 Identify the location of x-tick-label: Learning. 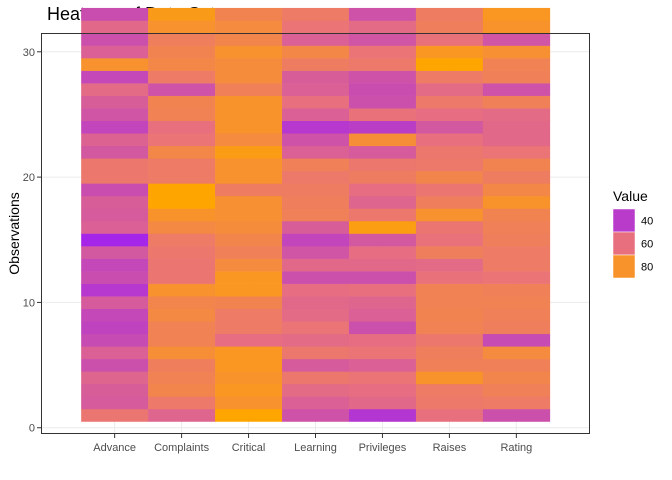
(315, 448).